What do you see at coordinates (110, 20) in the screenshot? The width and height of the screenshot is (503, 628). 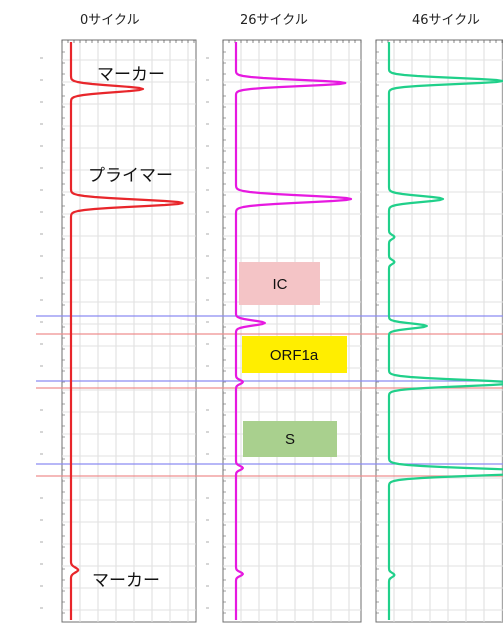 I see `panel-title-0: 0サイクル` at bounding box center [110, 20].